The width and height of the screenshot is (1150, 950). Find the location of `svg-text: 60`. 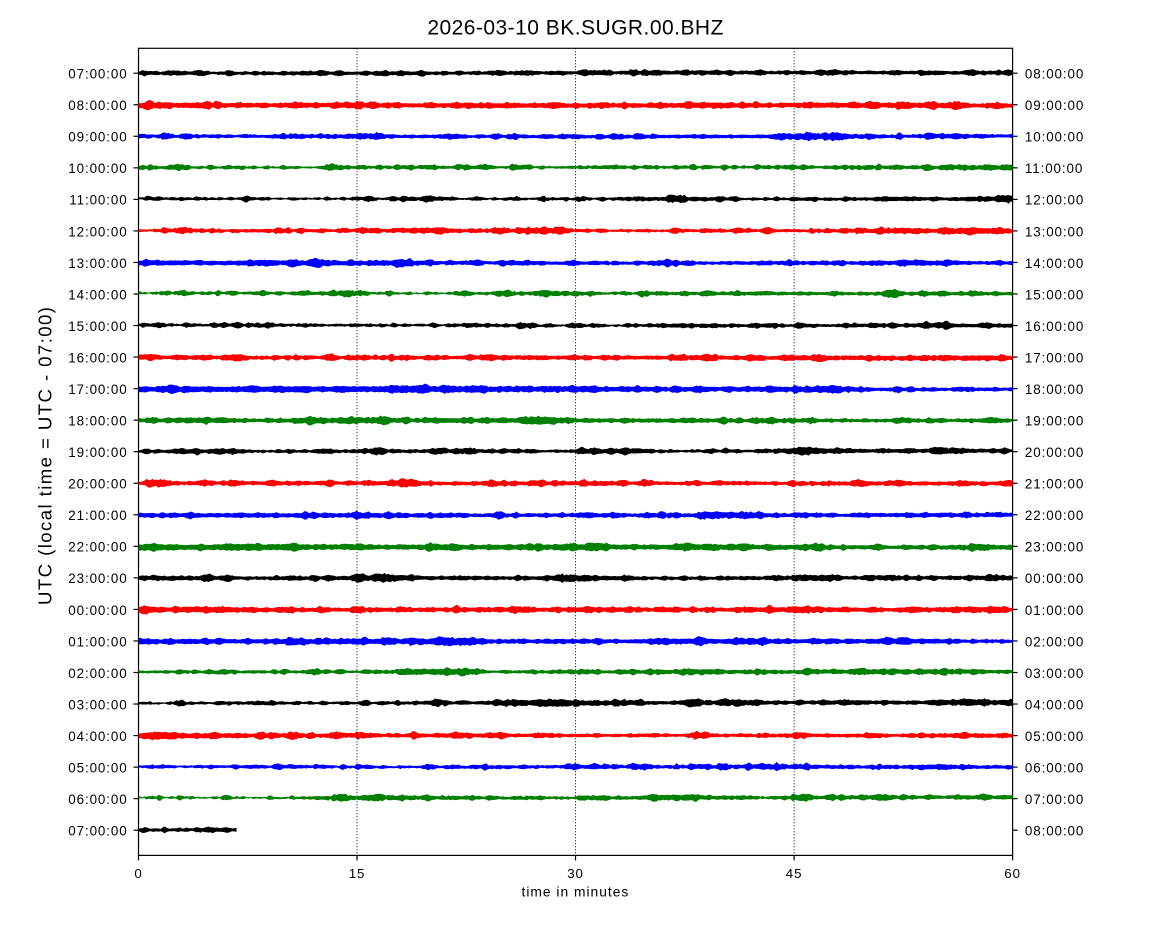

svg-text: 60 is located at coordinates (1012, 873).